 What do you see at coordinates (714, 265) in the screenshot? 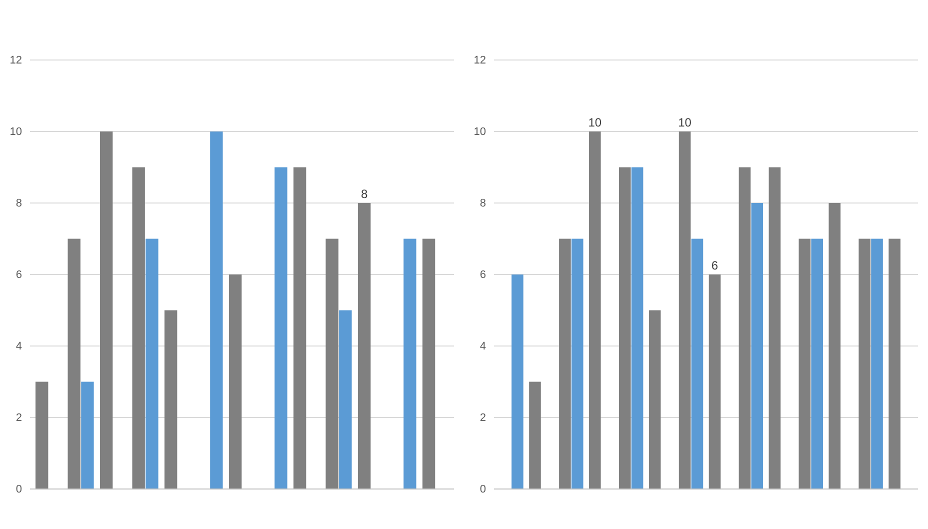
I see `data-label: 6` at bounding box center [714, 265].